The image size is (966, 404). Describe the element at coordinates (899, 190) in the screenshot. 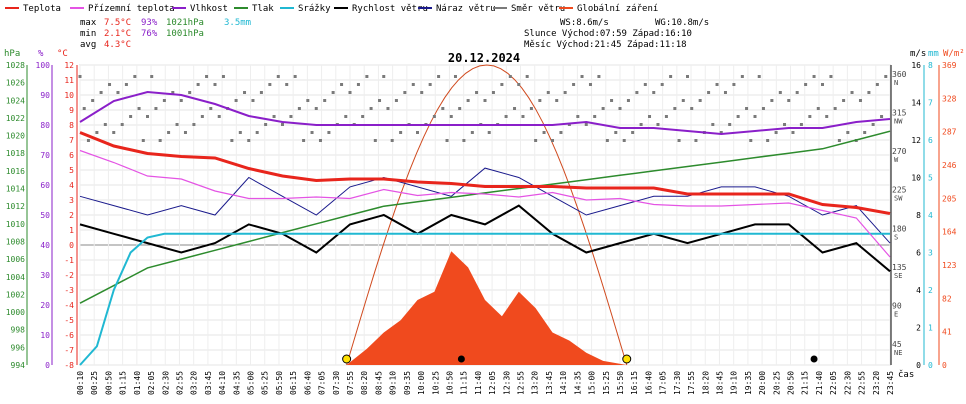

I see `wind-dir-tick: 225` at that location.